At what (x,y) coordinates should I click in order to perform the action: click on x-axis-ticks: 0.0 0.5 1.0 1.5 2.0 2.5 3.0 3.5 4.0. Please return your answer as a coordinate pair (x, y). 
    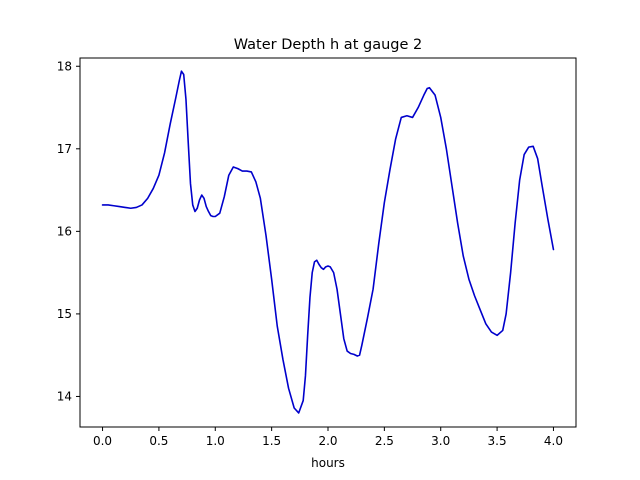
    Looking at the image, I should click on (328, 437).